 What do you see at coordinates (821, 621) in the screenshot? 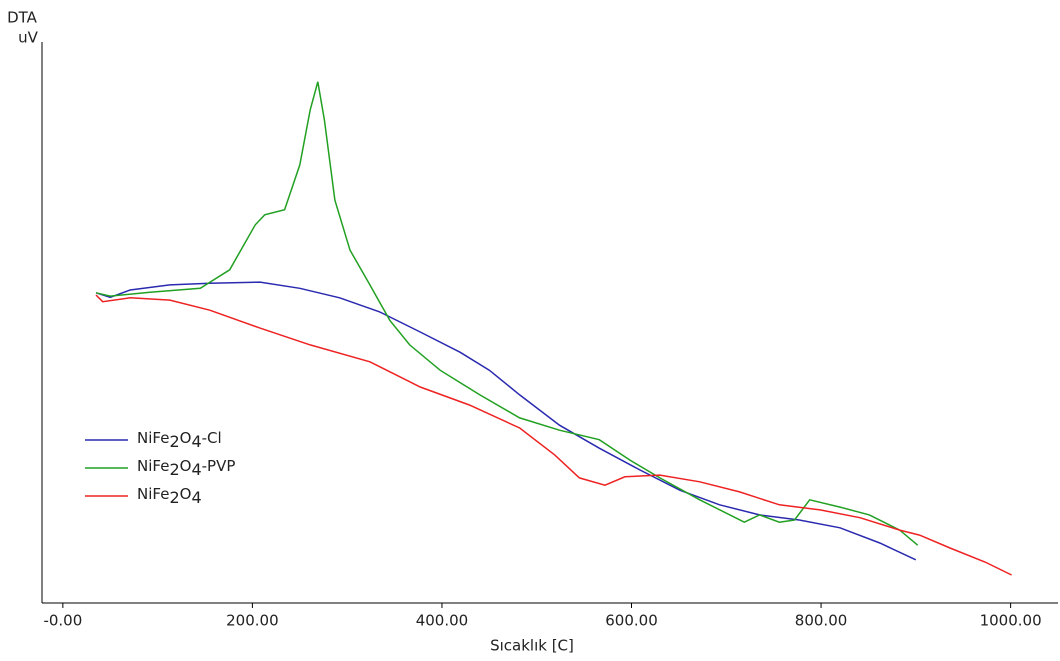
I see `x-tick-label: 800.00` at bounding box center [821, 621].